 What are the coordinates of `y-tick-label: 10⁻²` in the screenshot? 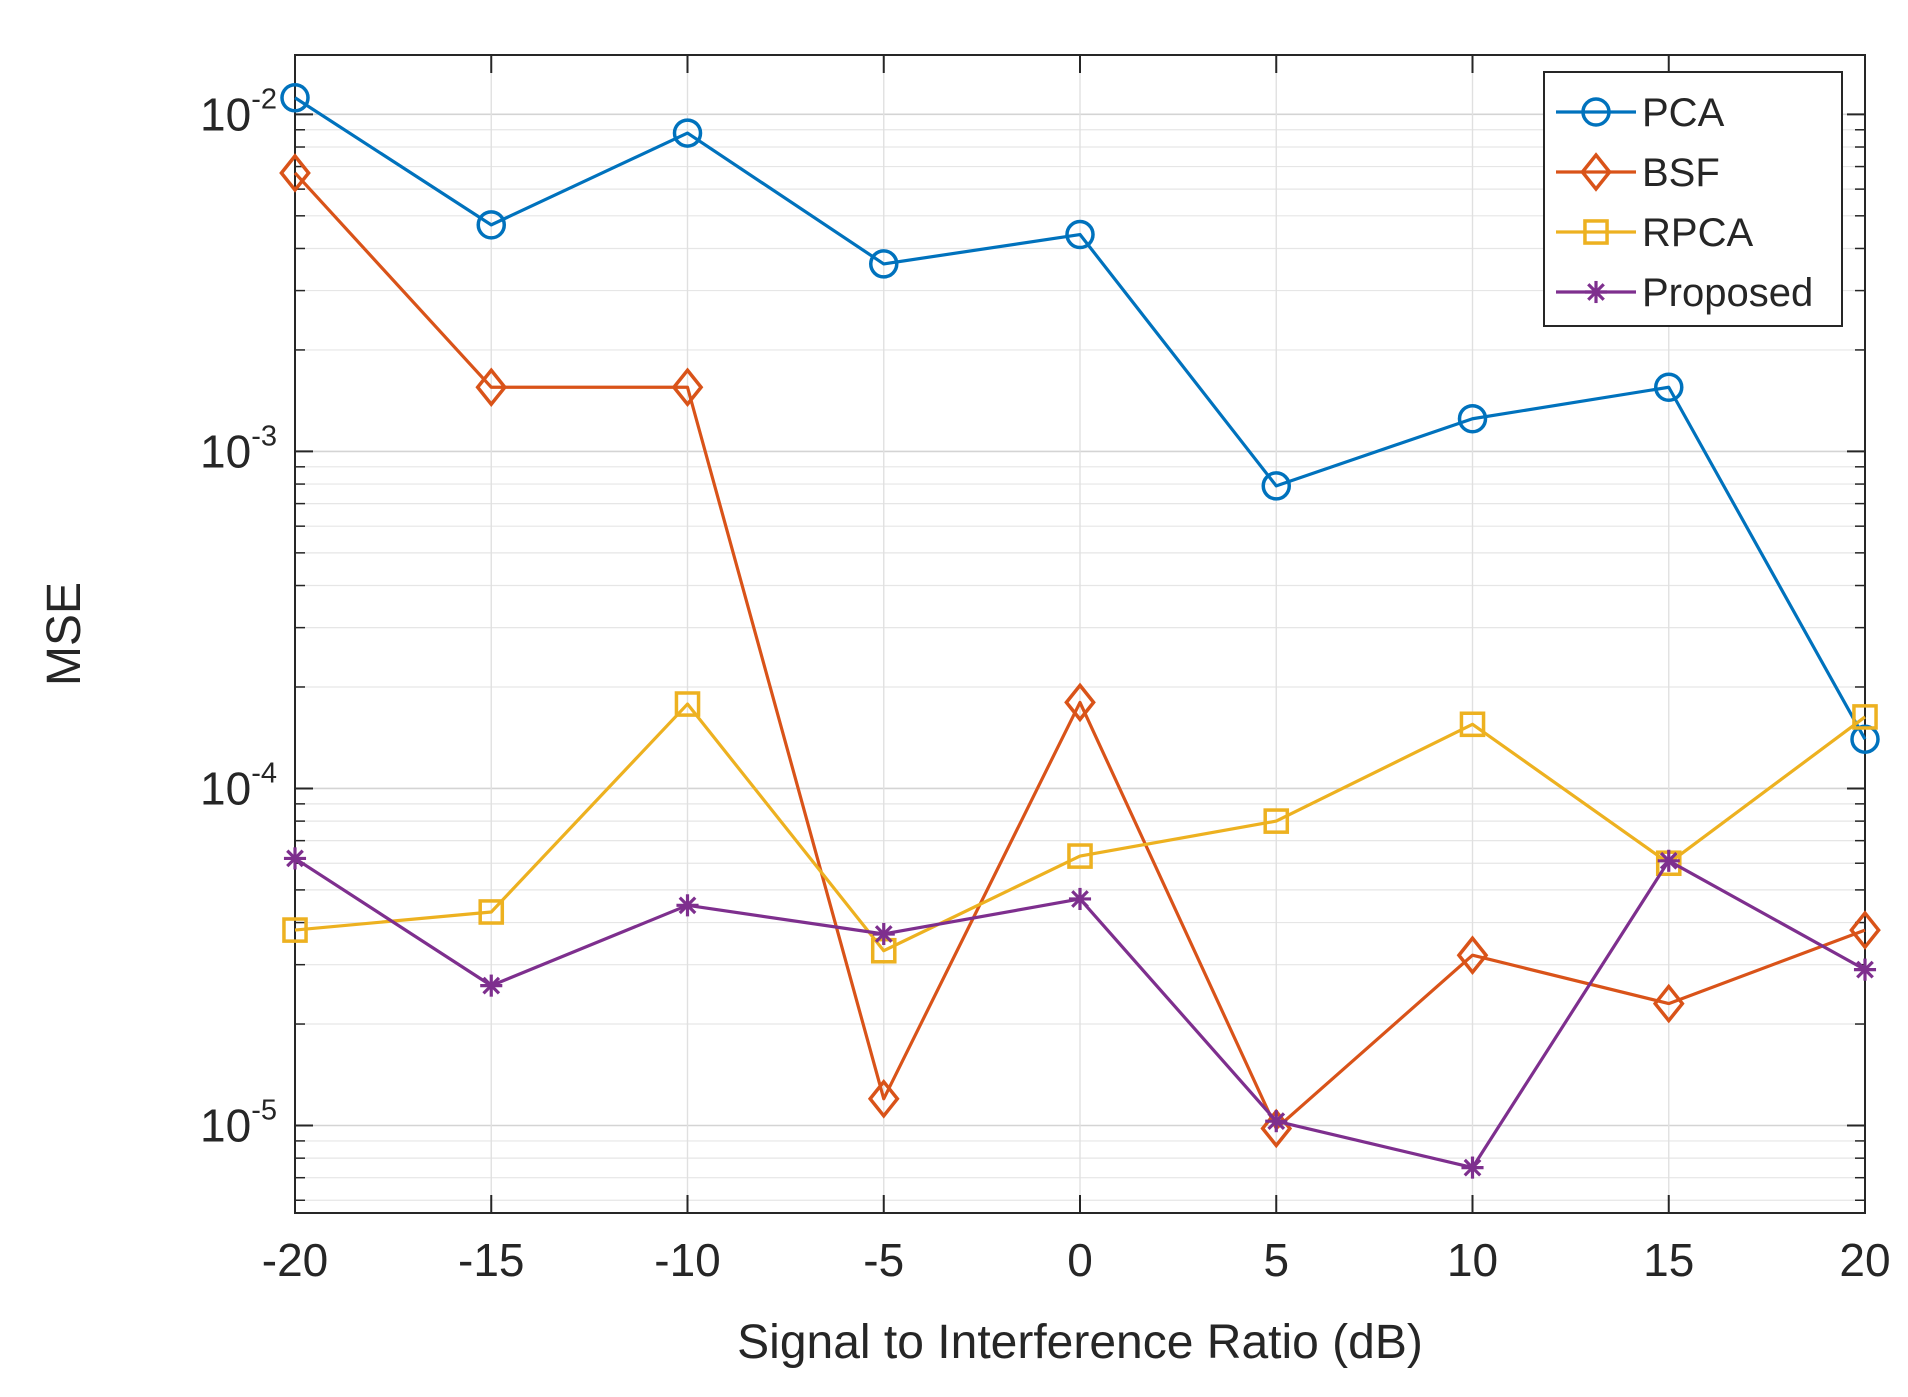 It's located at (238, 111).